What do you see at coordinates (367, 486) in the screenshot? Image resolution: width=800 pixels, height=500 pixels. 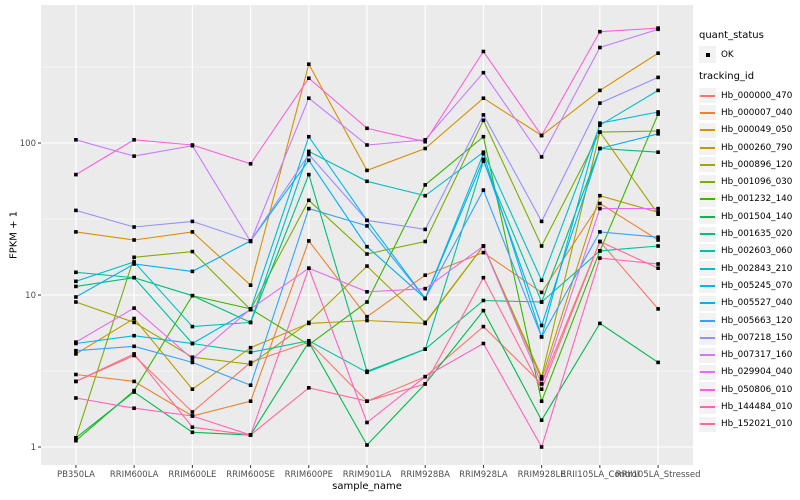 I see `x-axis-title: sample_name` at bounding box center [367, 486].